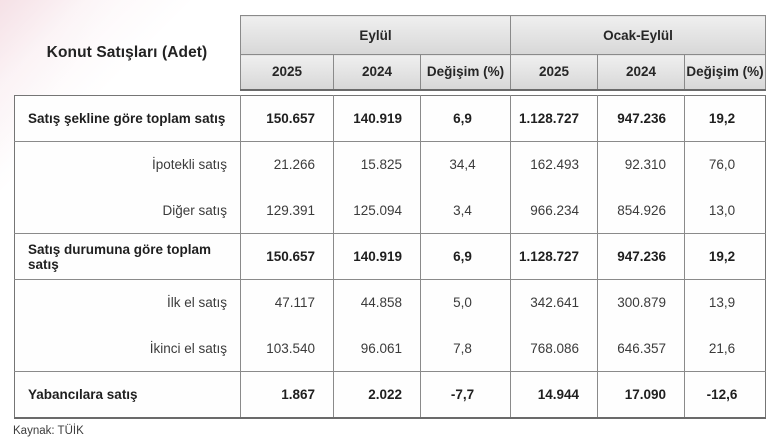 Image resolution: width=777 pixels, height=447 pixels. I want to click on cell-ocak-eylul-2025: 162.493, so click(554, 164).